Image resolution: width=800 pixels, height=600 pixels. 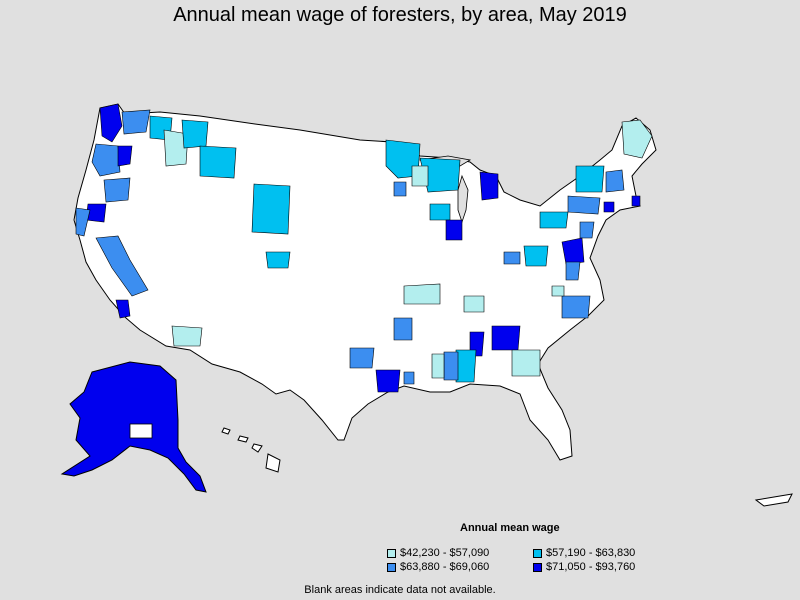 I want to click on legend-label-tier1: $42,230 - $57,090, so click(x=445, y=553).